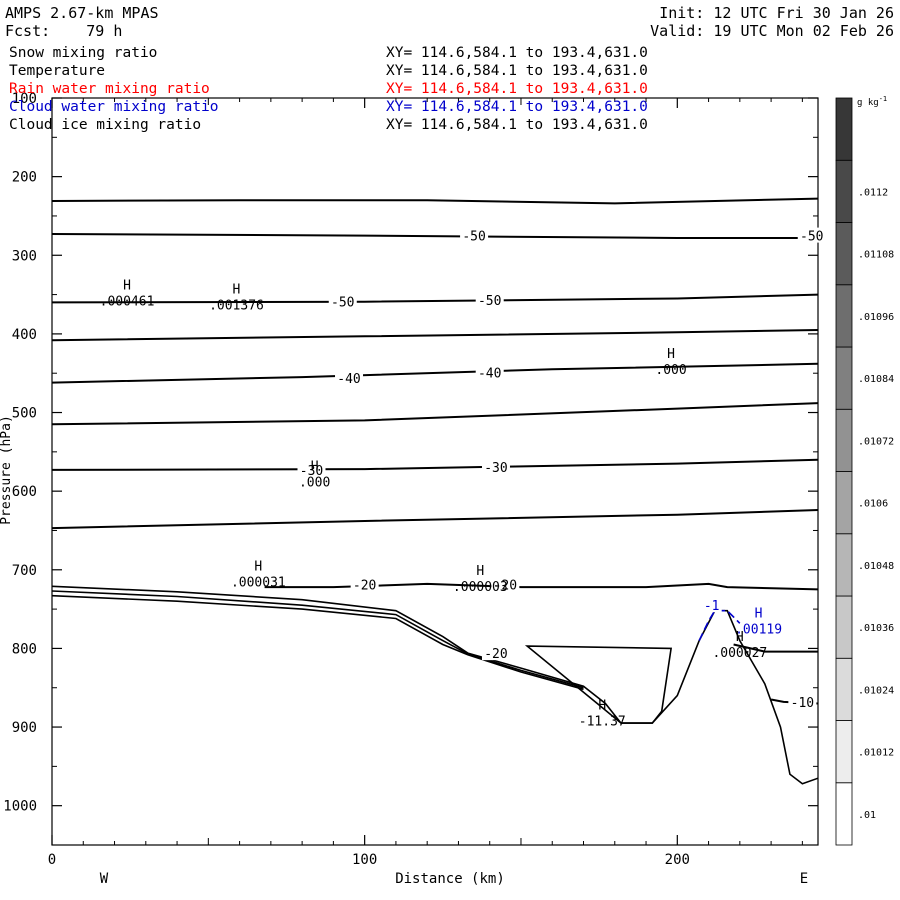 The height and width of the screenshot is (900, 900). I want to click on colorbar-unit: g kg-1, so click(872, 101).